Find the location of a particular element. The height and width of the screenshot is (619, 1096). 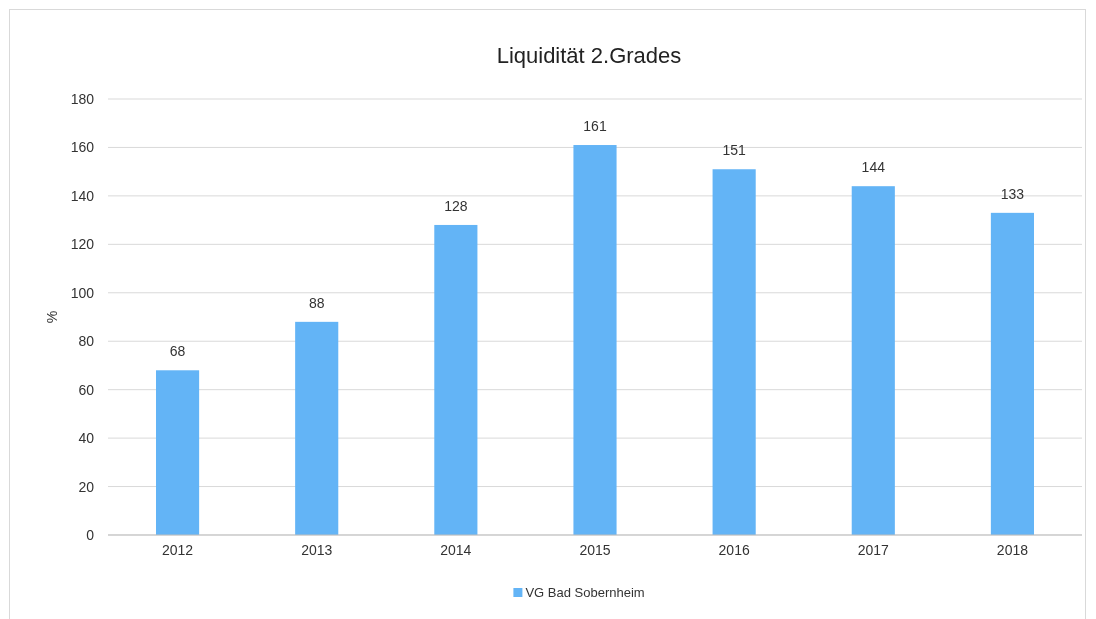

y-tick-label: 160 is located at coordinates (82, 147).